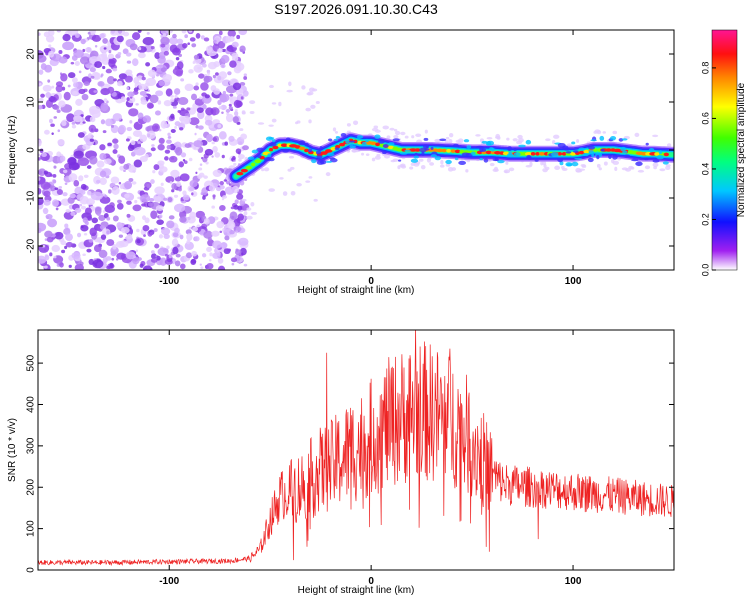  Describe the element at coordinates (31, 54) in the screenshot. I see `spectrogram-y-tick-label: 20` at that location.